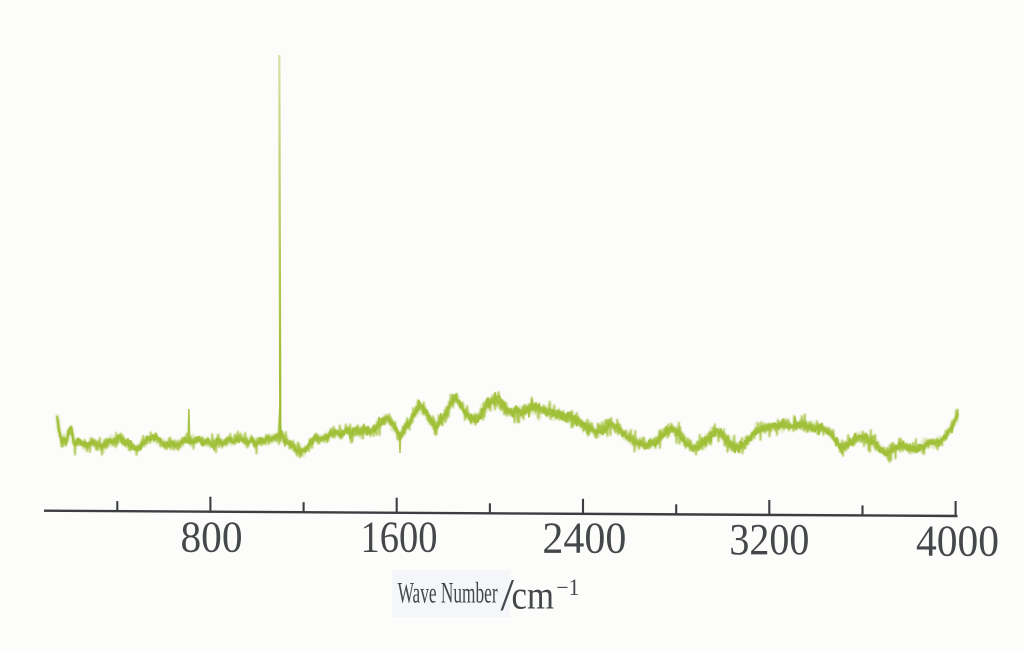 The height and width of the screenshot is (651, 1024). What do you see at coordinates (584, 538) in the screenshot?
I see `svg-text: 2400` at bounding box center [584, 538].